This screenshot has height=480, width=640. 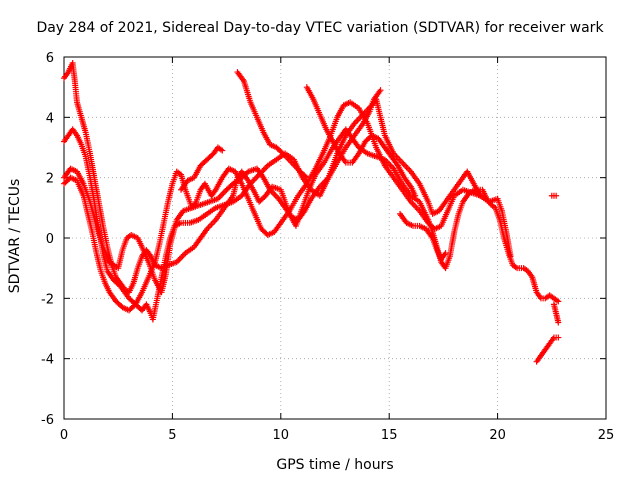 I want to click on x-tick-label: 25, so click(x=606, y=435).